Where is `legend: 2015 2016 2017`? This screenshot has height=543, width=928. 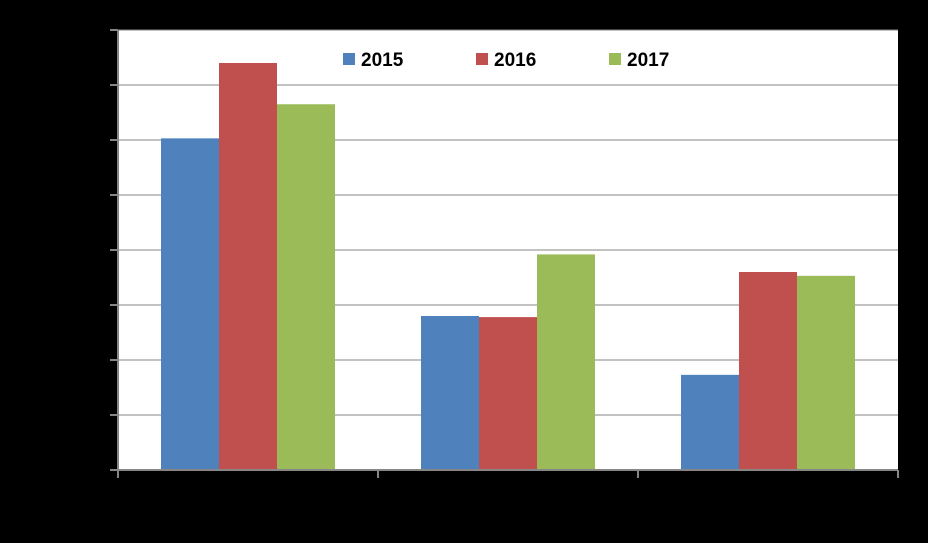
legend: 2015 2016 2017 is located at coordinates (506, 60).